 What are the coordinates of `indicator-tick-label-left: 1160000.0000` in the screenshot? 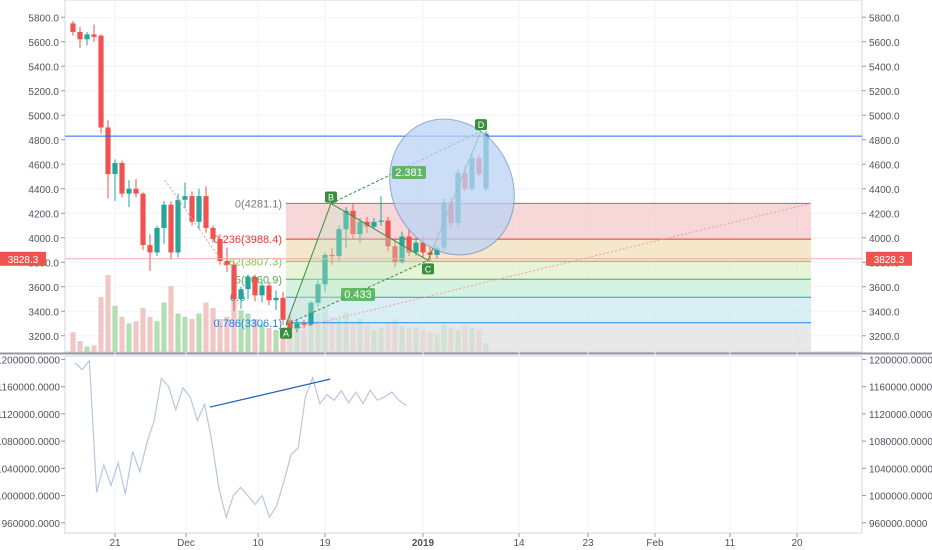 It's located at (30, 388).